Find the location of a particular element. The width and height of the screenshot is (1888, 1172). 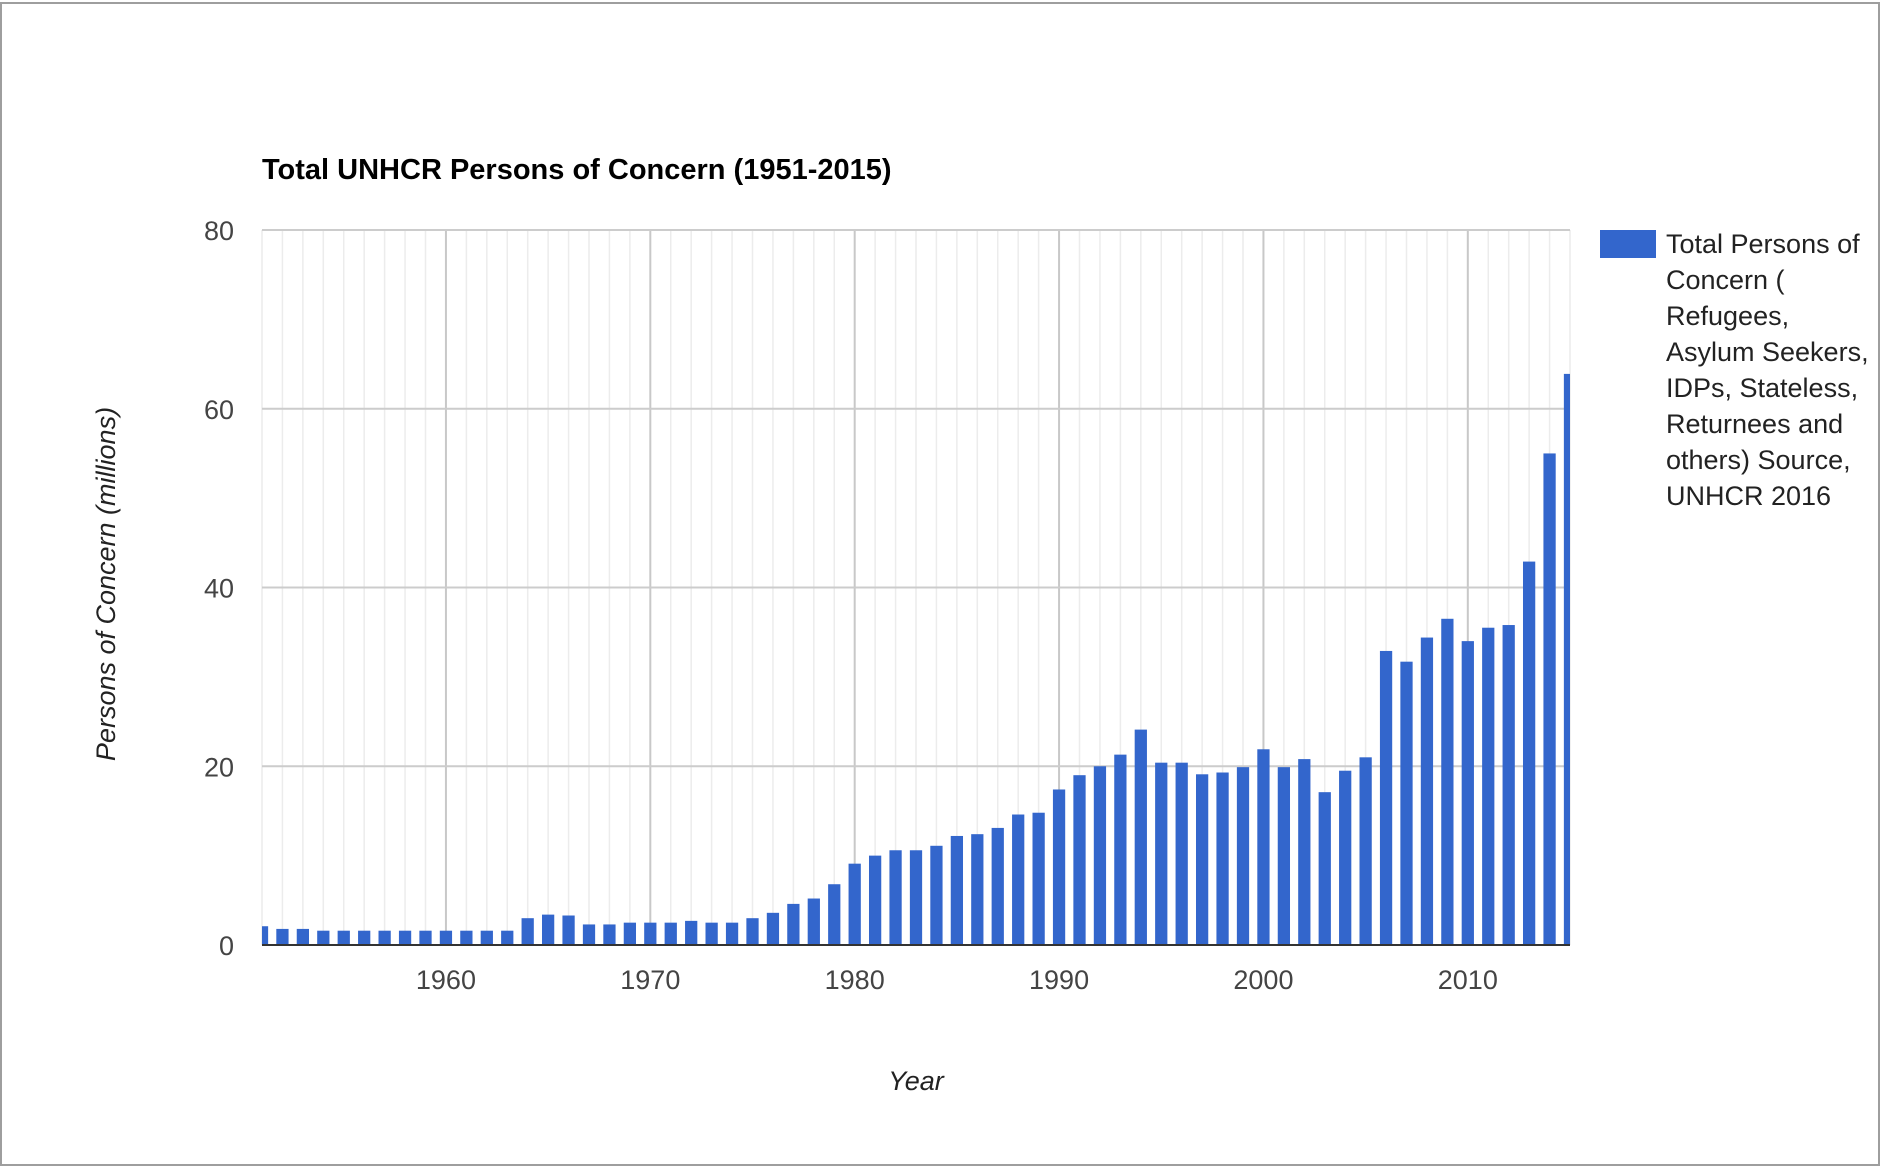

bar-1979 is located at coordinates (834, 914).